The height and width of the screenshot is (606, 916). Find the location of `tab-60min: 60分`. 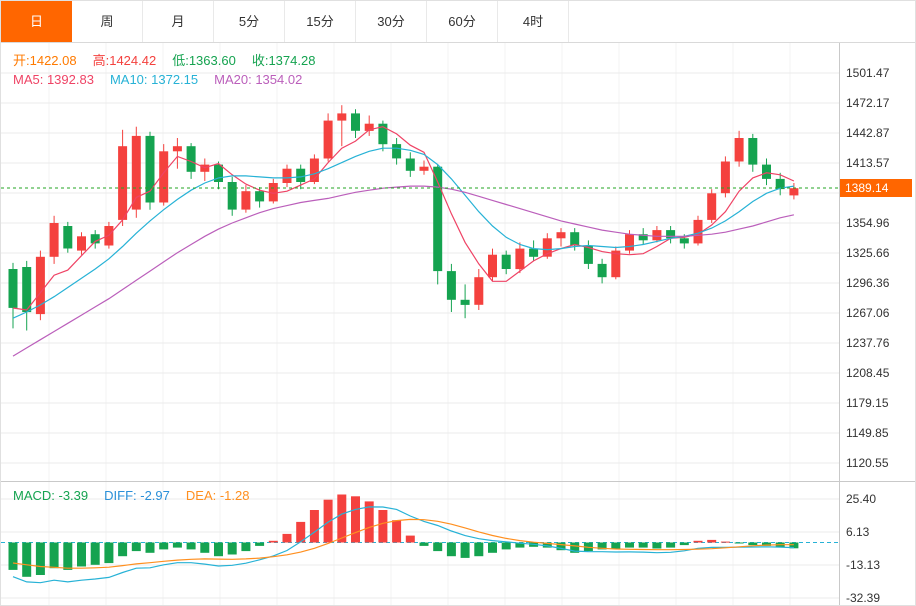

tab-60min: 60分 is located at coordinates (462, 21).